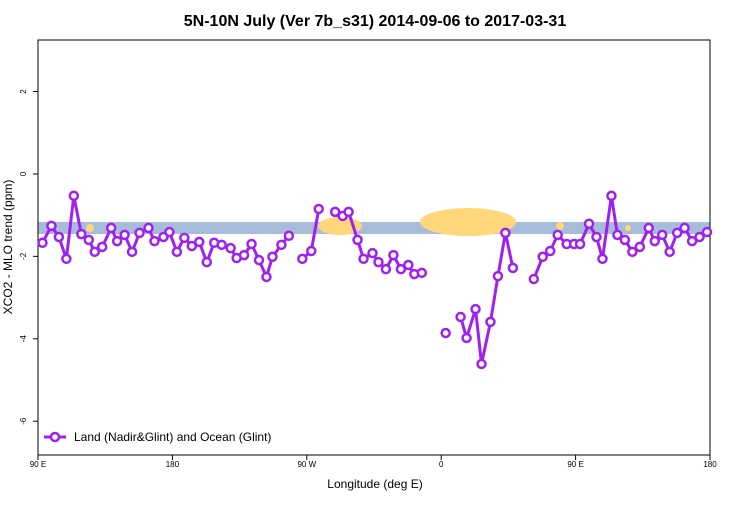 The width and height of the screenshot is (750, 505). What do you see at coordinates (374, 228) in the screenshot?
I see `ocean-band` at bounding box center [374, 228].